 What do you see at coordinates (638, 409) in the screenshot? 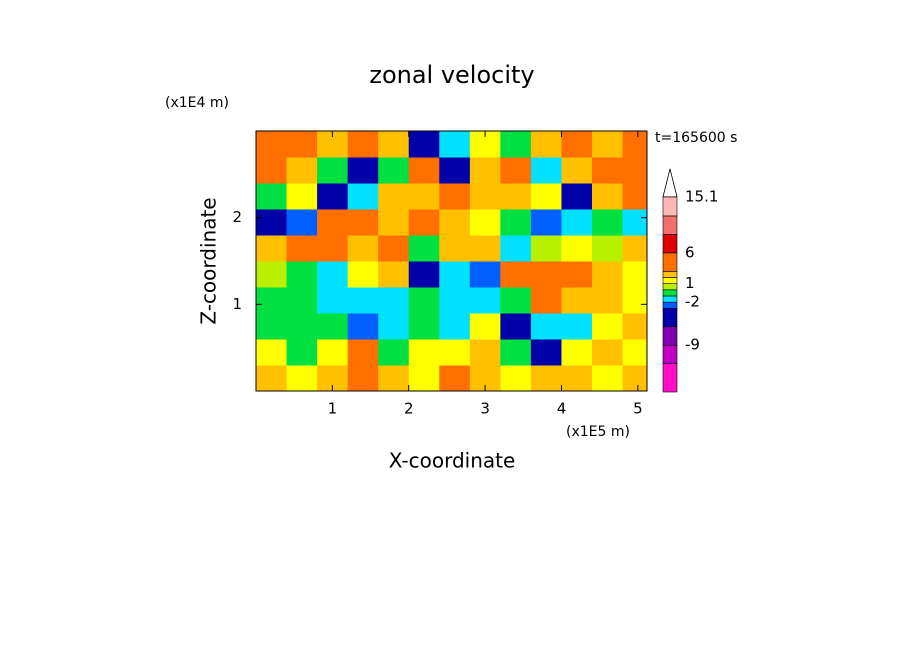
I see `x-tick-label: 5` at bounding box center [638, 409].